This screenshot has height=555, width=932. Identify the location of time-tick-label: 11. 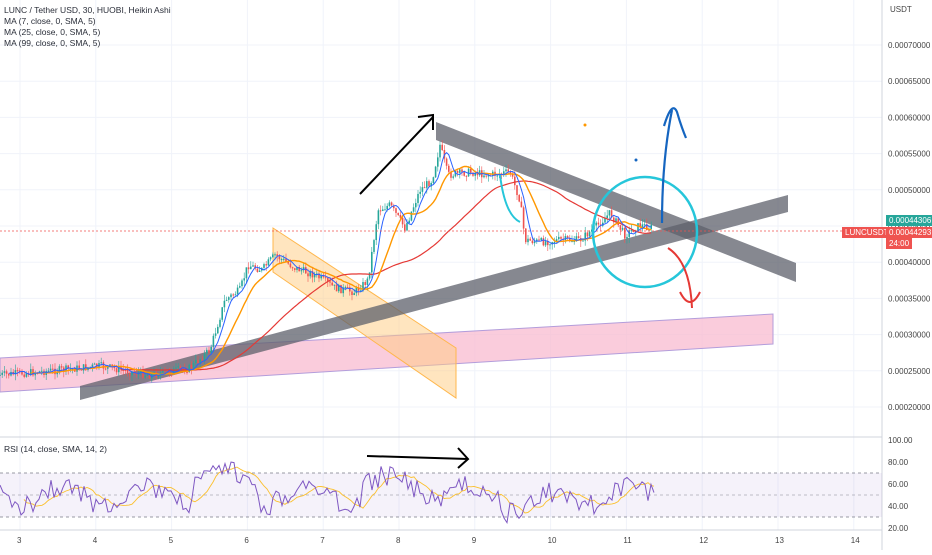
(627, 540).